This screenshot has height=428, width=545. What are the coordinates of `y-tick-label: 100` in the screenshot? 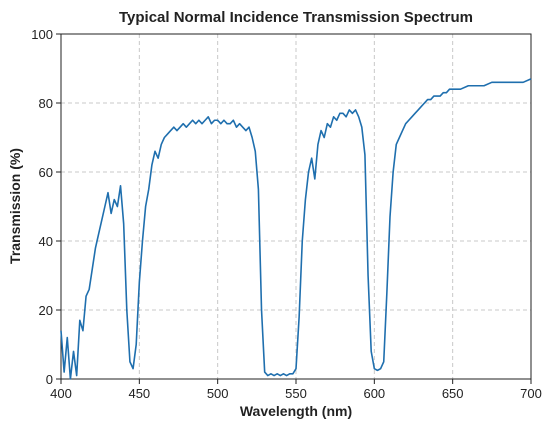 It's located at (42, 34).